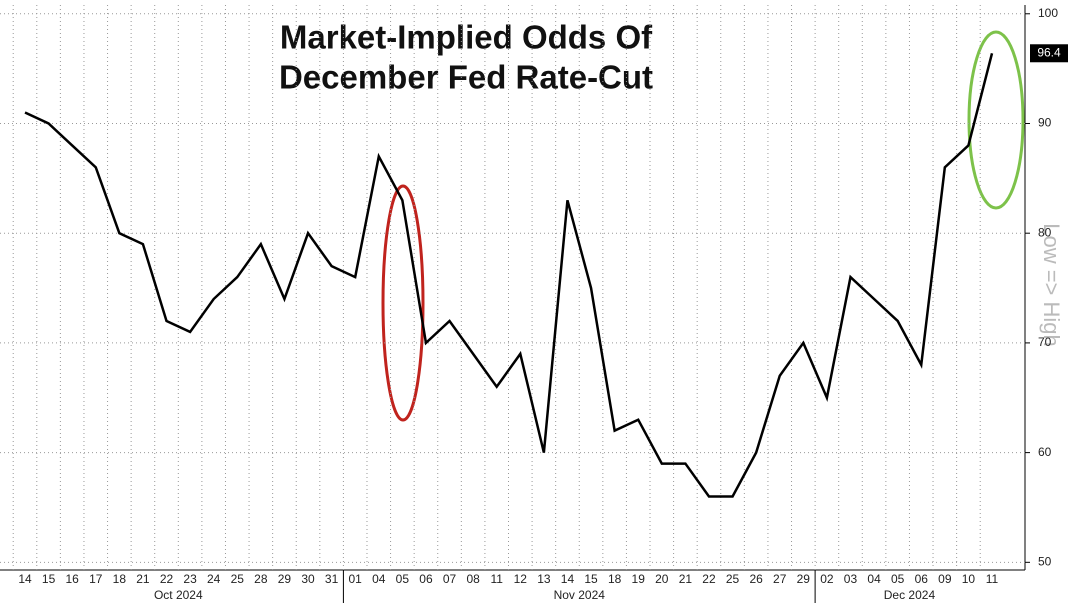 The image size is (1068, 603). Describe the element at coordinates (780, 579) in the screenshot. I see `x-tick-label: 27` at that location.